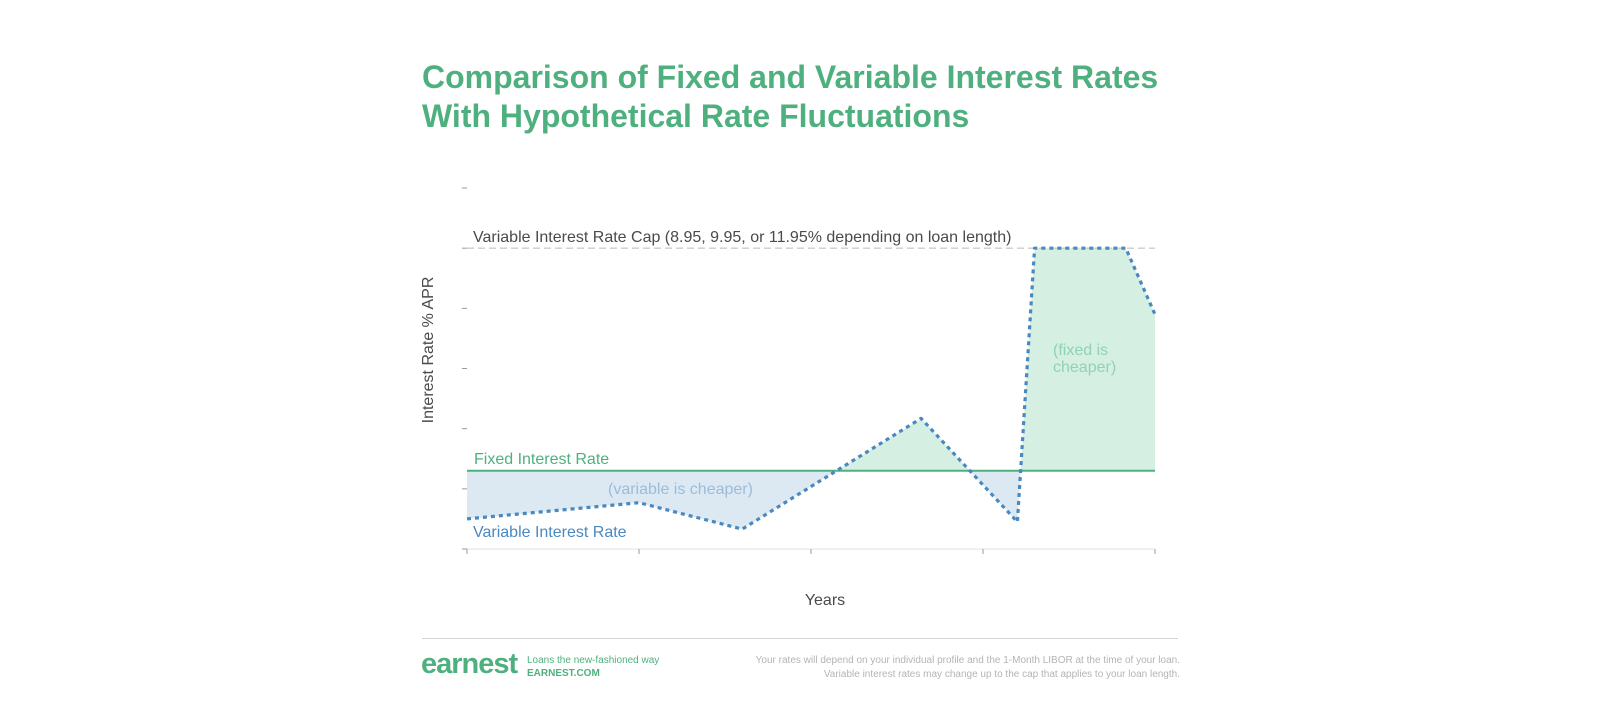 The width and height of the screenshot is (1600, 716). I want to click on y-axis-label: Interest Rate % APR, so click(428, 350).